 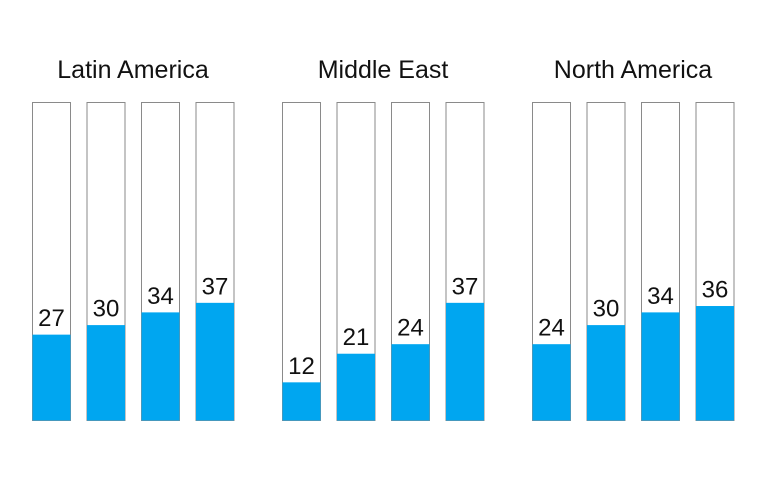 I want to click on bar-value-label: 12, so click(x=301, y=366).